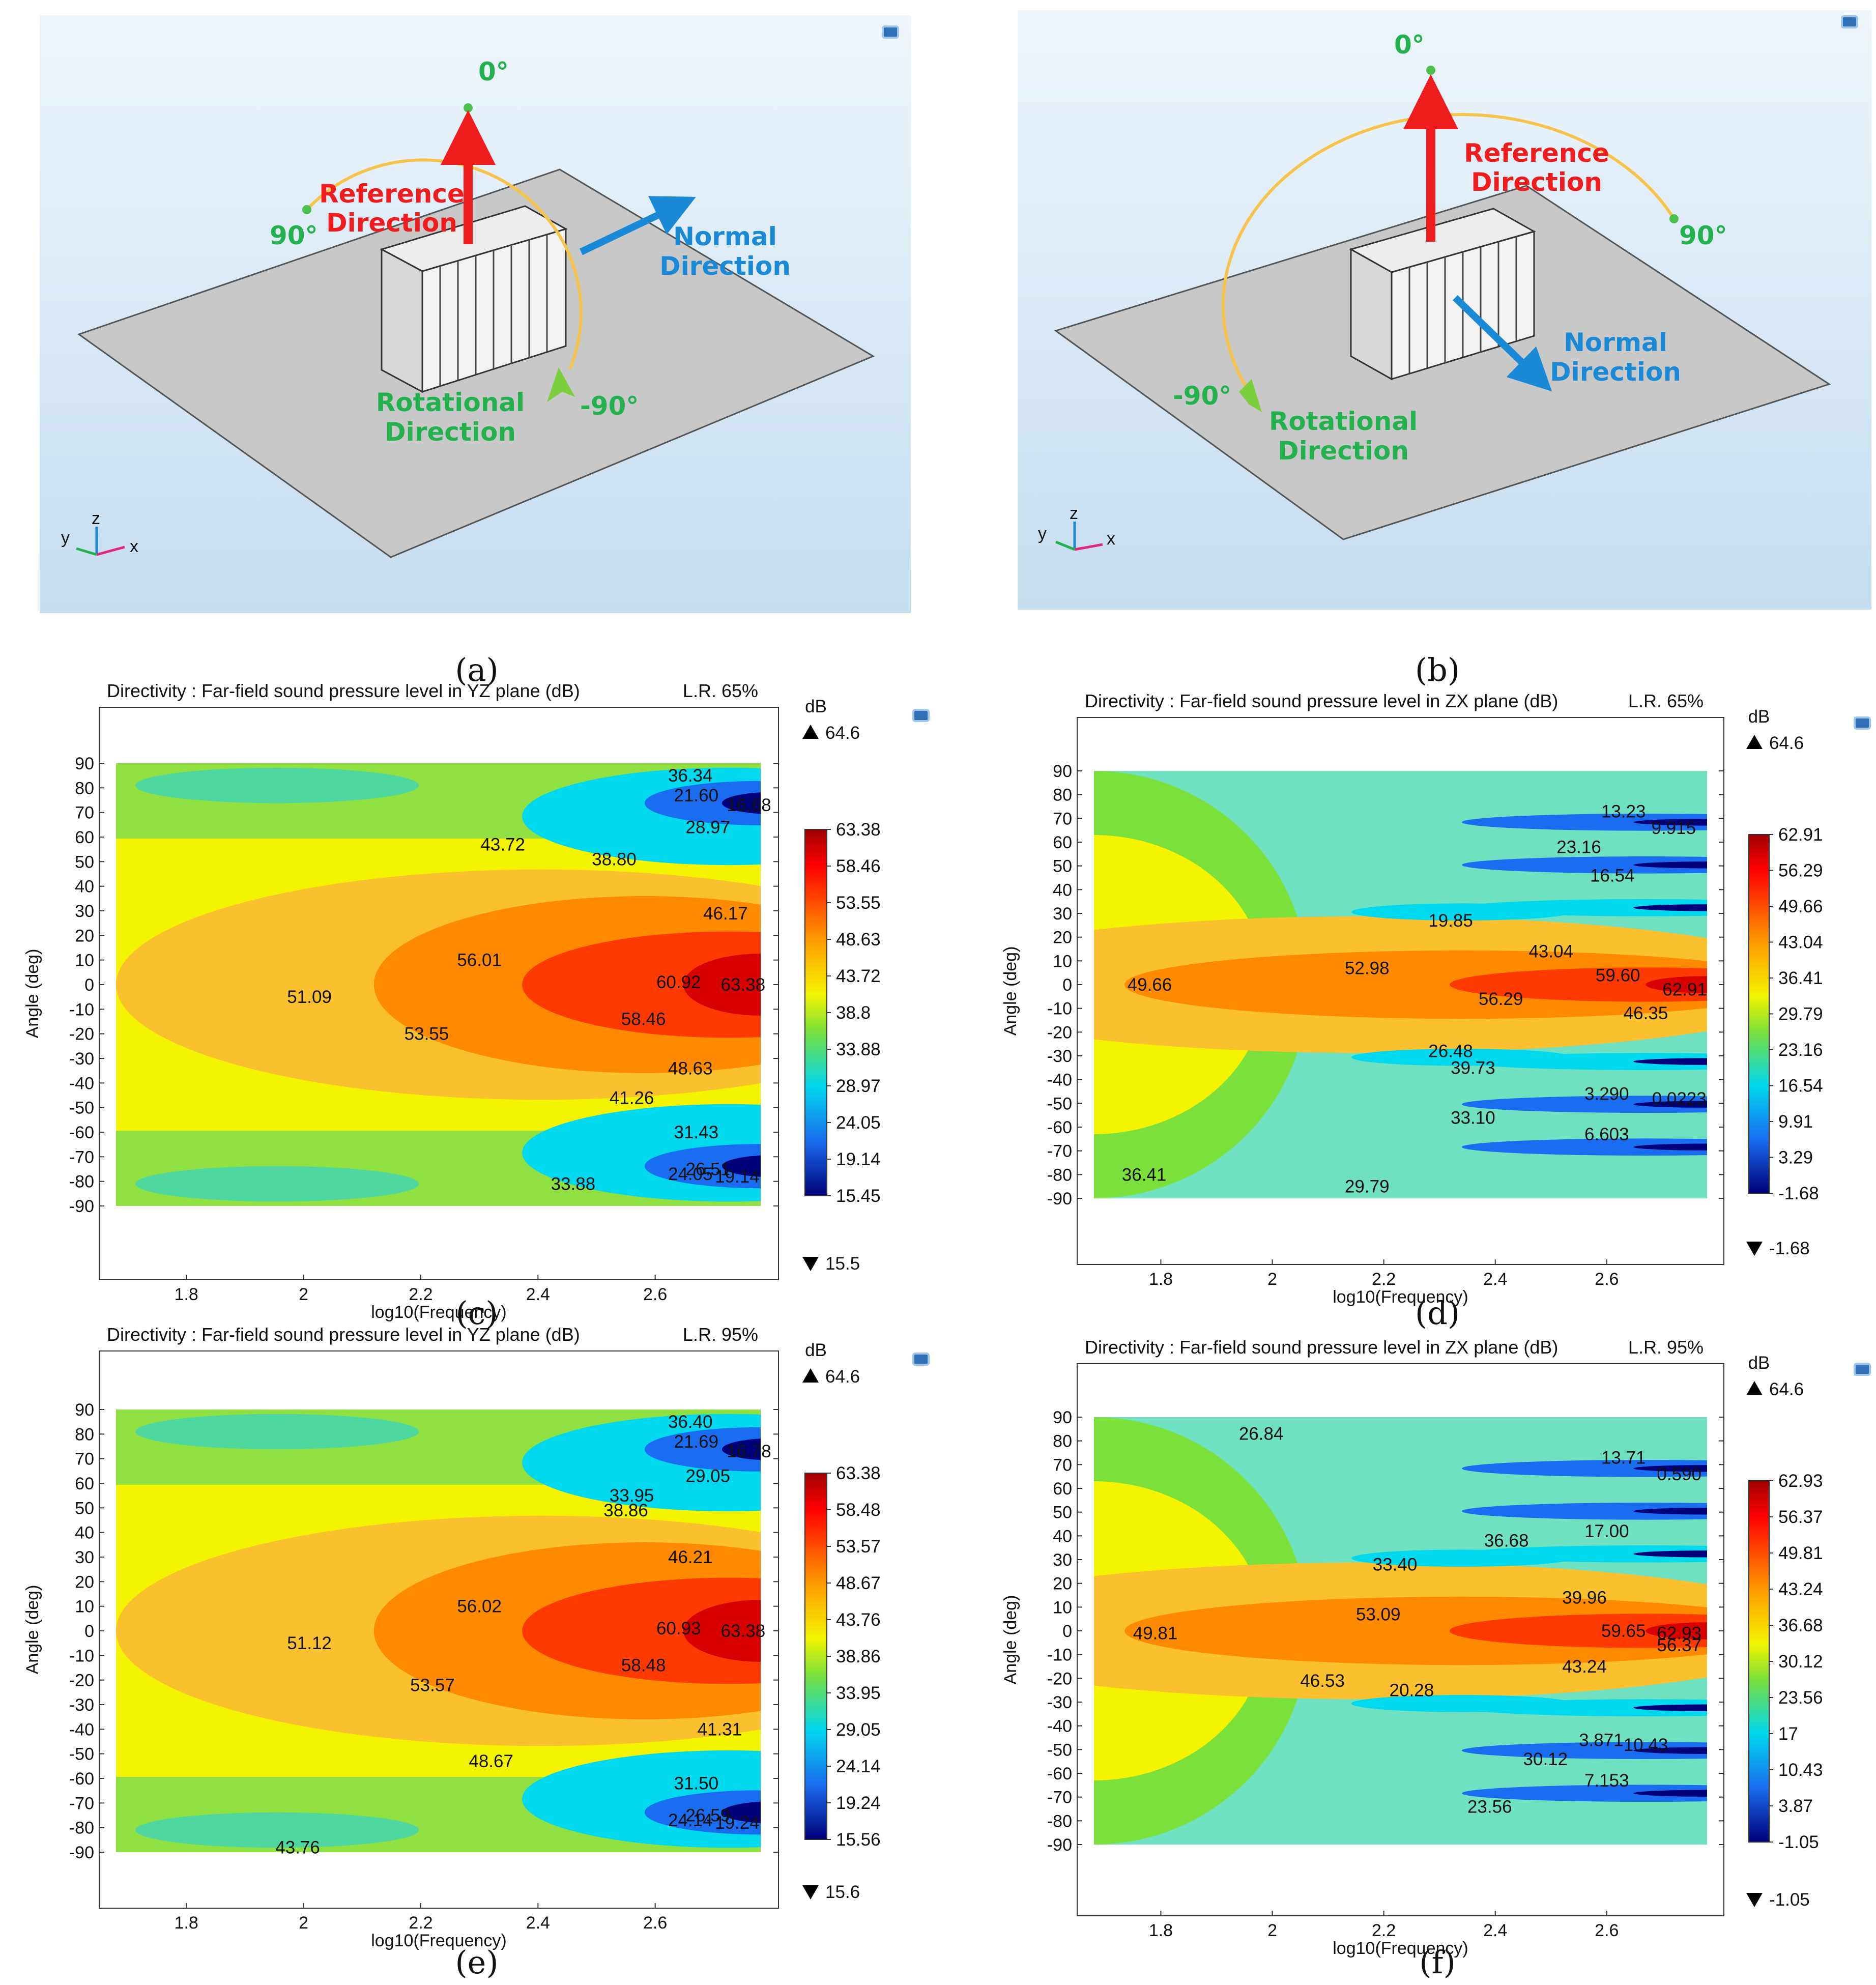 Image resolution: width=1876 pixels, height=1985 pixels. What do you see at coordinates (858, 830) in the screenshot?
I see `colorbar-level: 63.38` at bounding box center [858, 830].